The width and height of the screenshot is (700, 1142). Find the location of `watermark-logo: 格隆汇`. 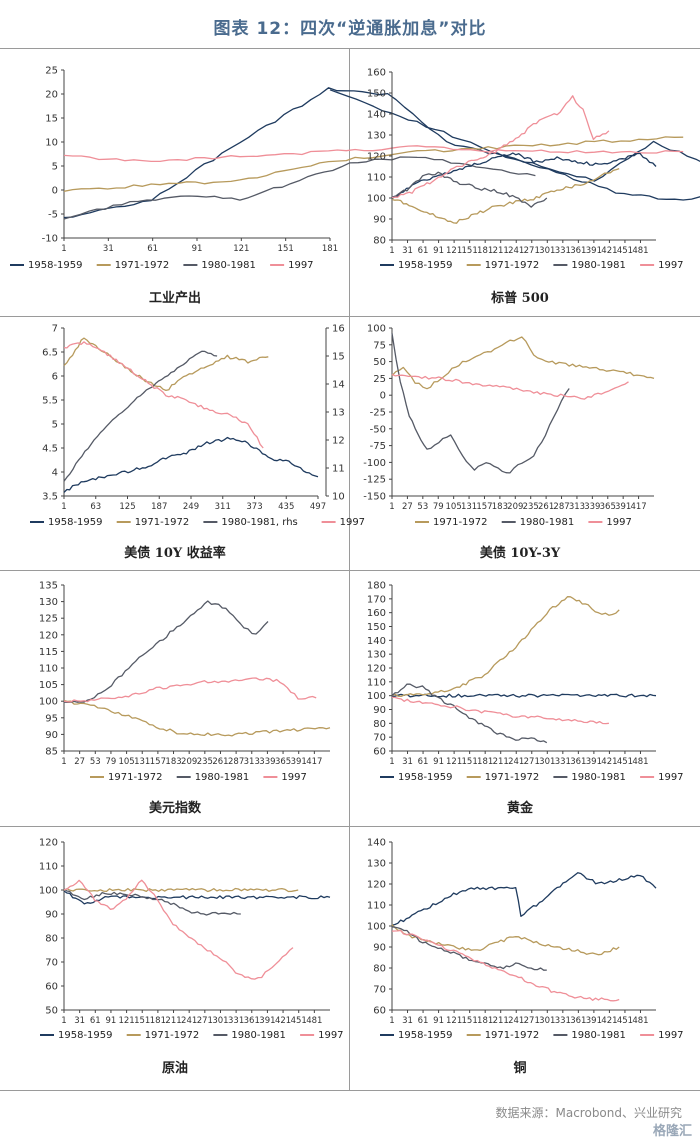

watermark-logo: 格隆汇 is located at coordinates (672, 1131).